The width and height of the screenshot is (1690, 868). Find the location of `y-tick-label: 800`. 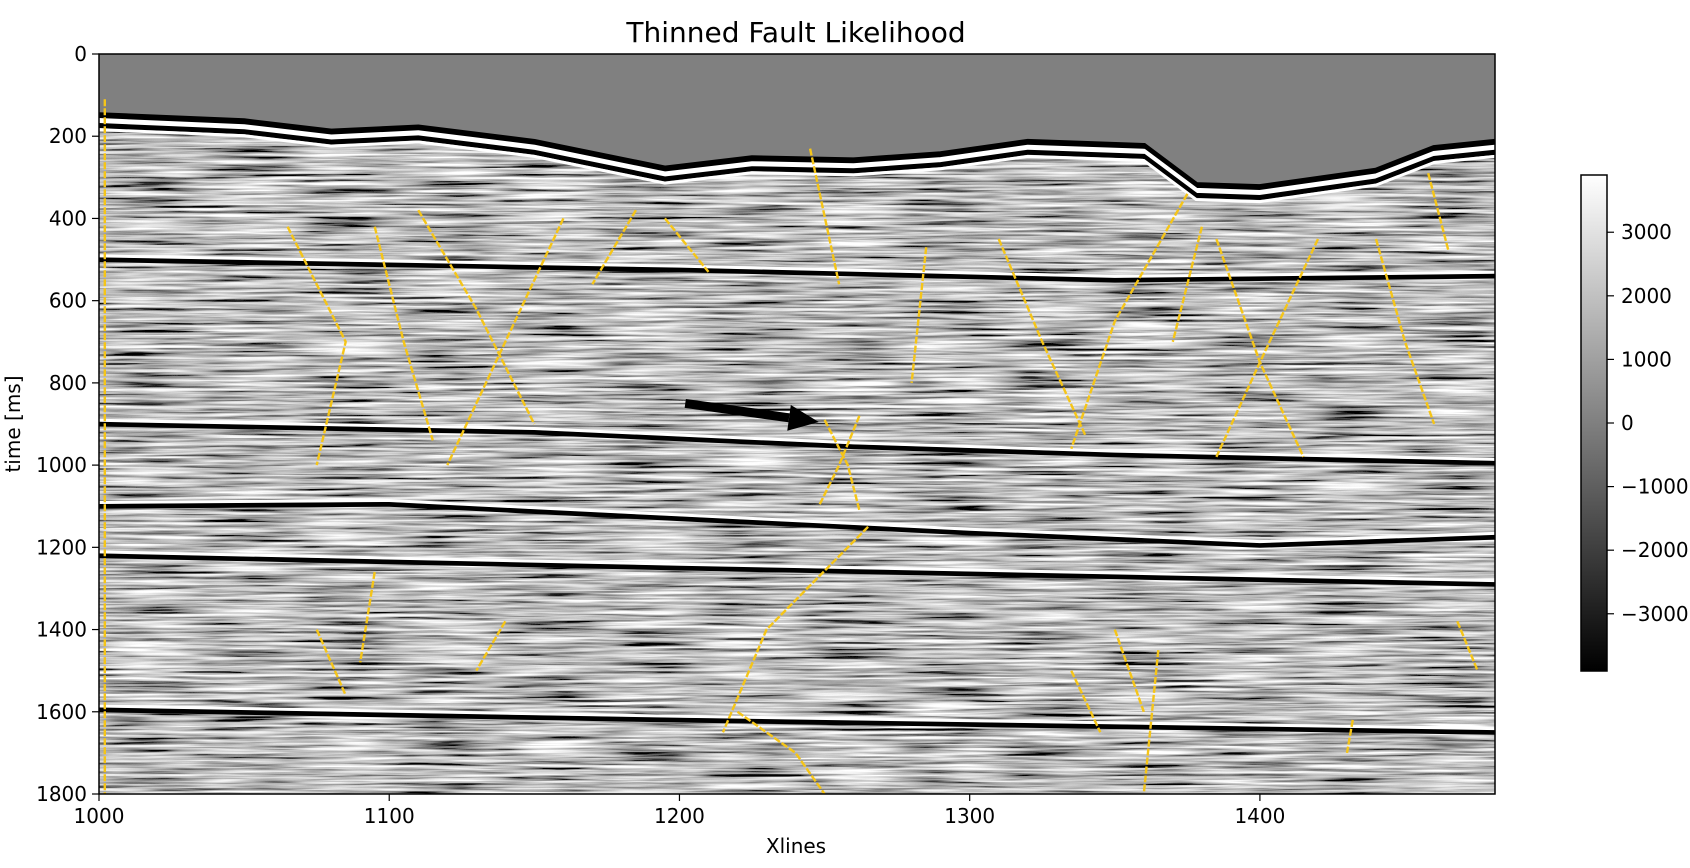

y-tick-label: 800 is located at coordinates (68, 383).